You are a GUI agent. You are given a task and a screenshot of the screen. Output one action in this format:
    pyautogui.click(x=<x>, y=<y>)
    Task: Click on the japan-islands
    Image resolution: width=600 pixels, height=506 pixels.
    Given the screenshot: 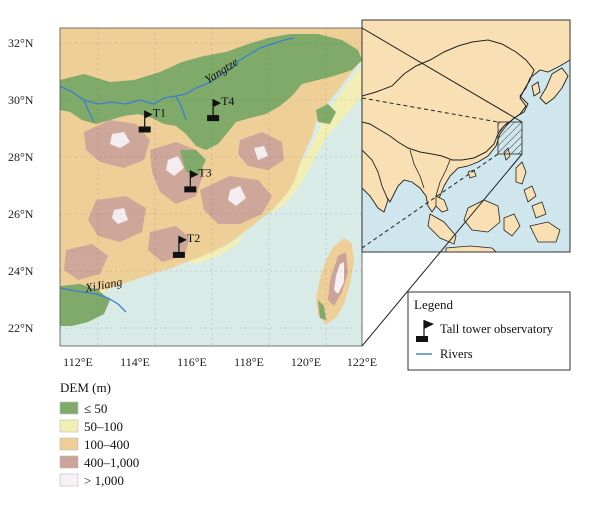 What is the action you would take?
    pyautogui.click(x=554, y=86)
    